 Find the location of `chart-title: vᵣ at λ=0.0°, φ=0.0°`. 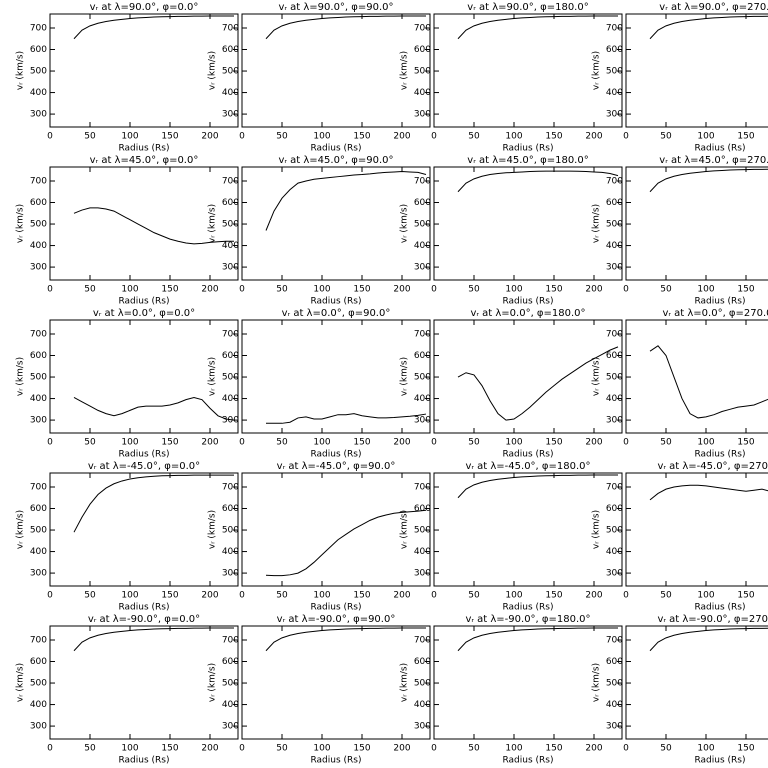

chart-title: vᵣ at λ=0.0°, φ=0.0° is located at coordinates (144, 313).